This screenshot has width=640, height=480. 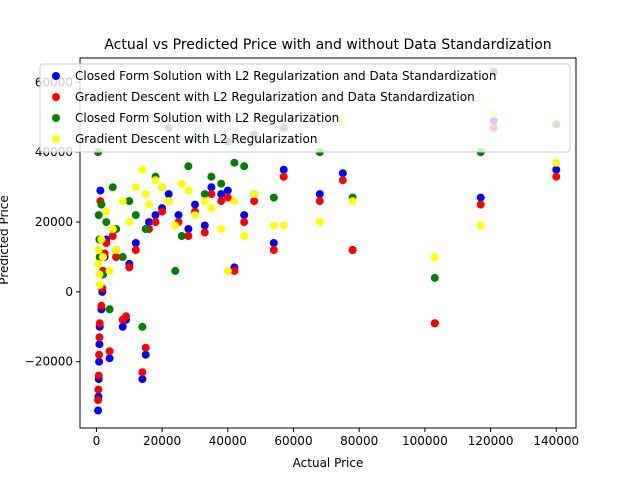 What do you see at coordinates (336, 438) in the screenshot?
I see `x-axis-ticks: 0 20000 40000 60000 80000 100000 120000 140000` at bounding box center [336, 438].